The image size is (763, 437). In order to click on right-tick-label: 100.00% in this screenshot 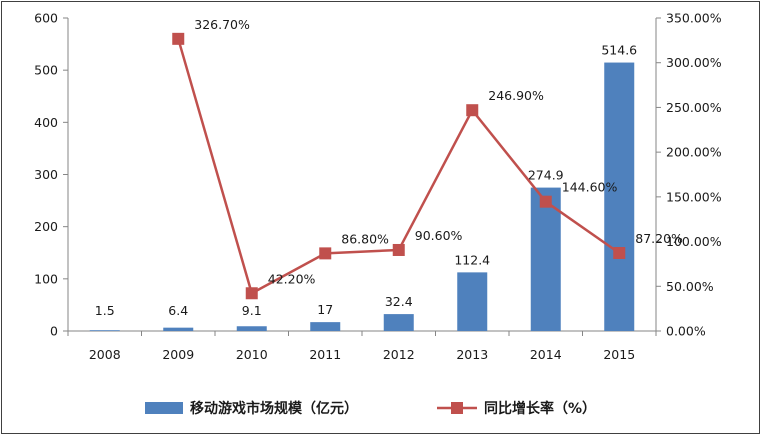, I will do `click(694, 241)`.